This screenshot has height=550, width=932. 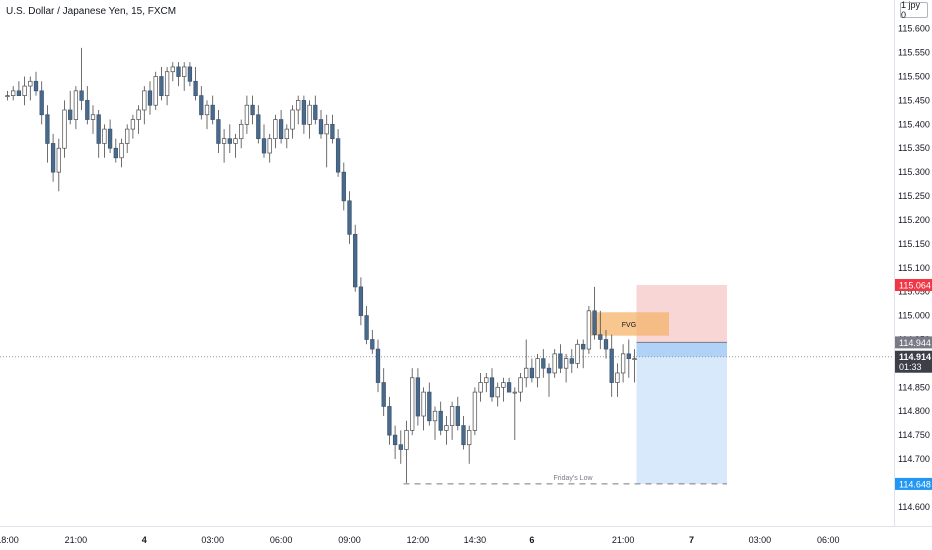 What do you see at coordinates (475, 540) in the screenshot?
I see `x-tick-label: 14:30` at bounding box center [475, 540].